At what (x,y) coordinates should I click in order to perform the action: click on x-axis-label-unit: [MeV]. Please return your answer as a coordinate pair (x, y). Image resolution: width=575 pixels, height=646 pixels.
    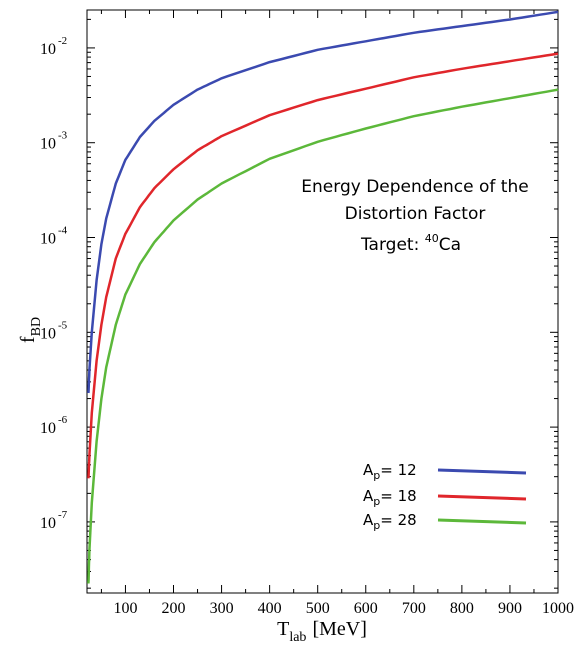
    Looking at the image, I should click on (339, 629).